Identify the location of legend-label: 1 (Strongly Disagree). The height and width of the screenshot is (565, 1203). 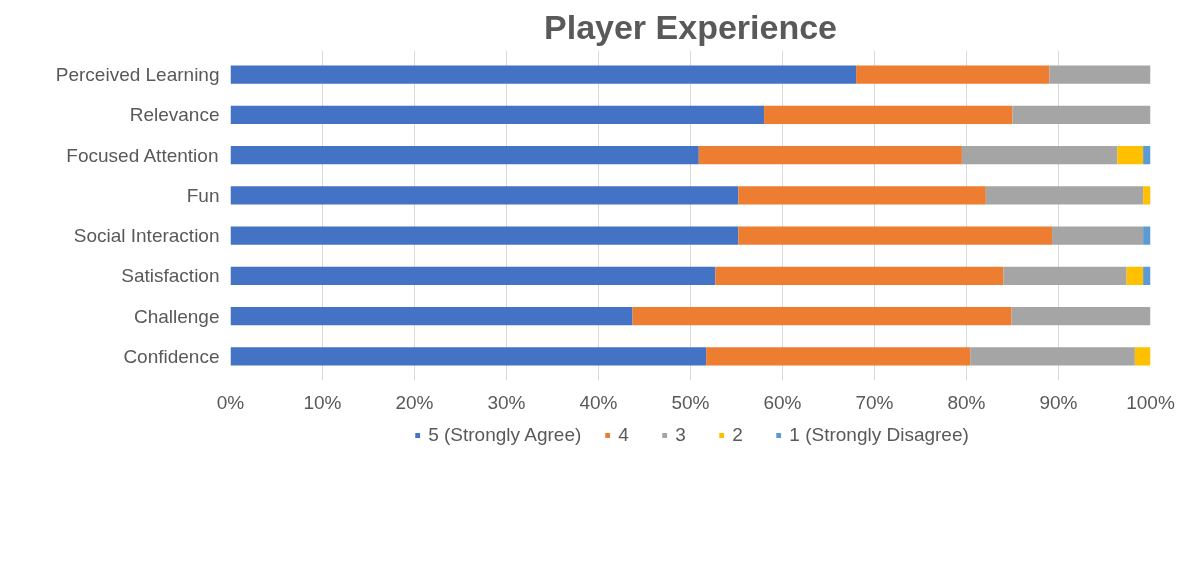
(879, 435).